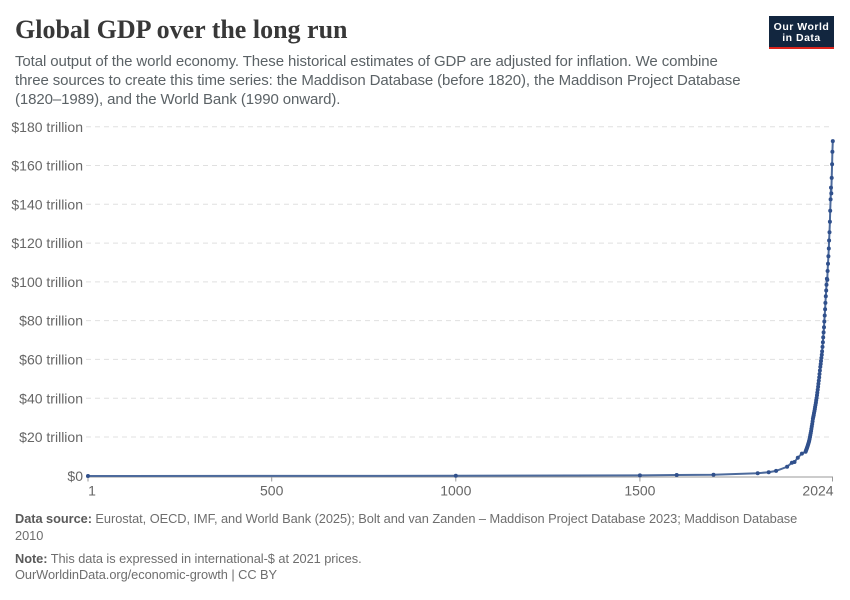 The height and width of the screenshot is (600, 850). Describe the element at coordinates (47, 166) in the screenshot. I see `svg-text: $160 trillion` at that location.